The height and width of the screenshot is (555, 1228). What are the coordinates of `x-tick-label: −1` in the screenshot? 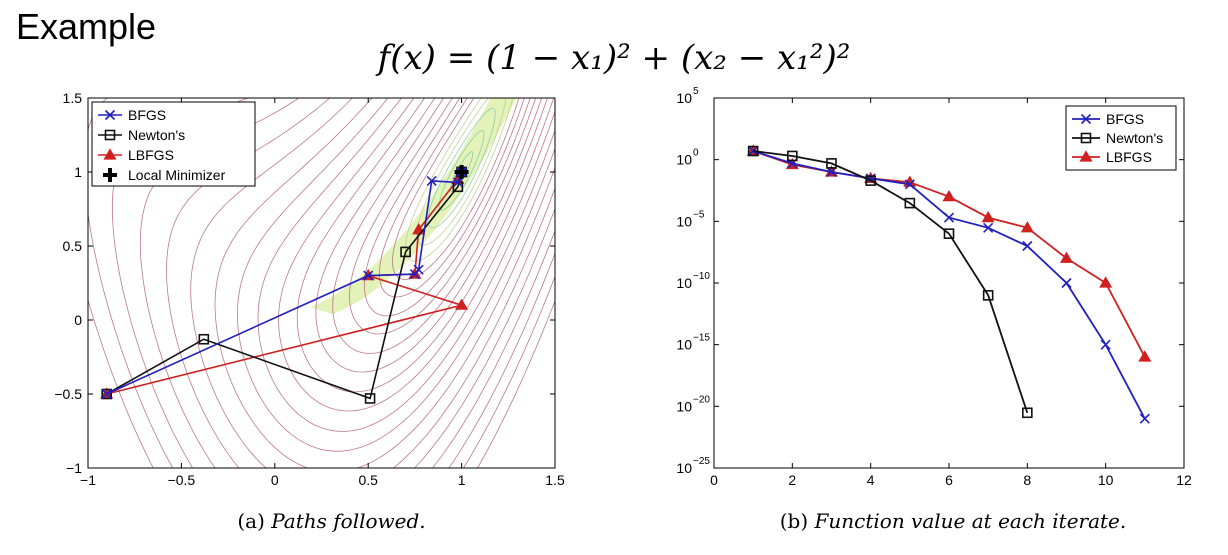 It's located at (88, 480).